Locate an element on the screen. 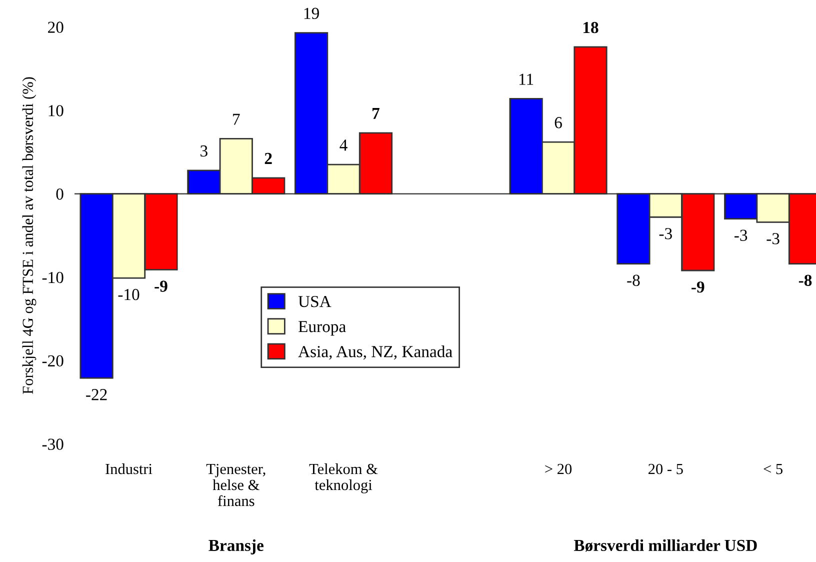 The width and height of the screenshot is (816, 562). x-tick-label: < 5 is located at coordinates (773, 469).